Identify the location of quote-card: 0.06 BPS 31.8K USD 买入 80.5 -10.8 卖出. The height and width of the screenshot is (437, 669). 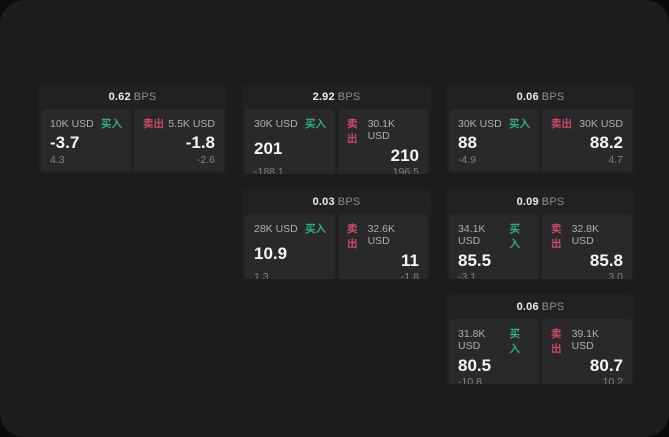
(540, 339).